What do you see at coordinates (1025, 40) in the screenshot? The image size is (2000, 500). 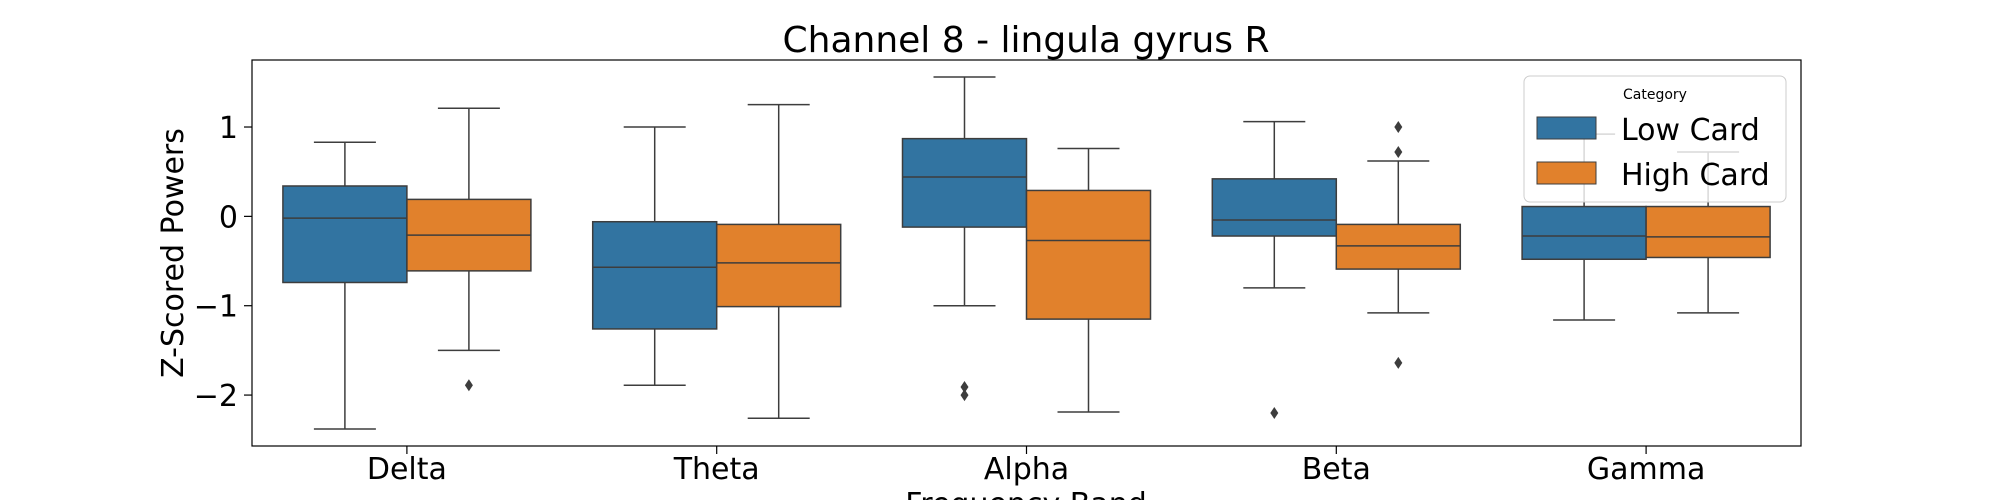 I see `chart-title: Channel 8 - lingula gyrus R` at bounding box center [1025, 40].